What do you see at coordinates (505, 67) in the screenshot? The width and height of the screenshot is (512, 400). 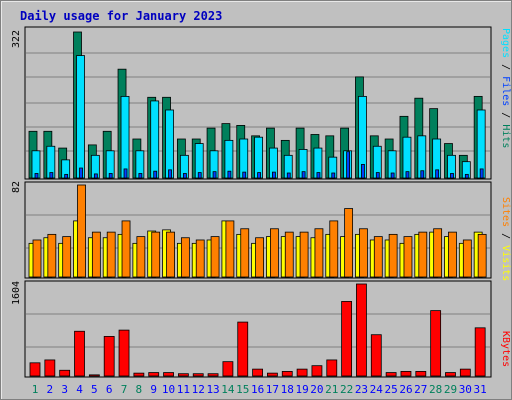 I see `legend-sep-1: /` at bounding box center [505, 67].